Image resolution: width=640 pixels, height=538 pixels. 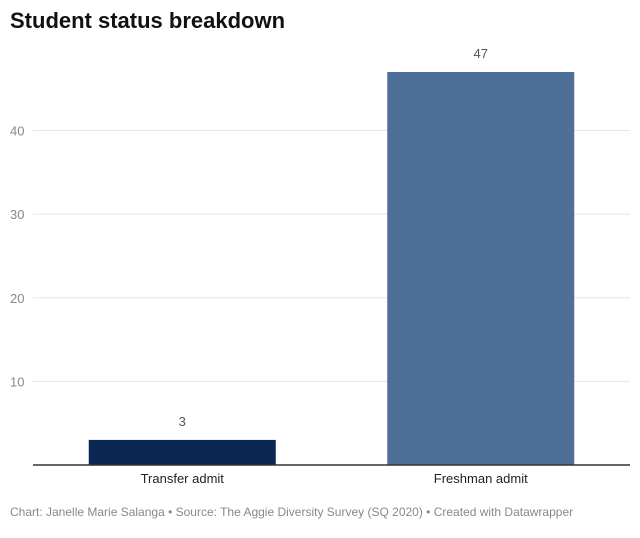 What do you see at coordinates (481, 478) in the screenshot?
I see `x-tick-label: Freshman admit` at bounding box center [481, 478].